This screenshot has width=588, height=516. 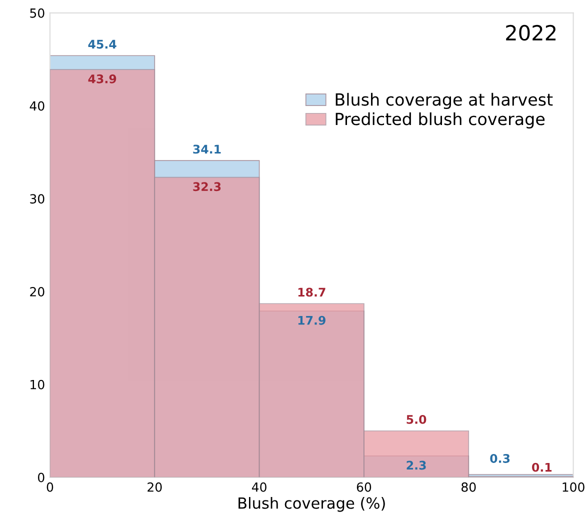 I want to click on x-tick-label: 100, so click(x=573, y=487).